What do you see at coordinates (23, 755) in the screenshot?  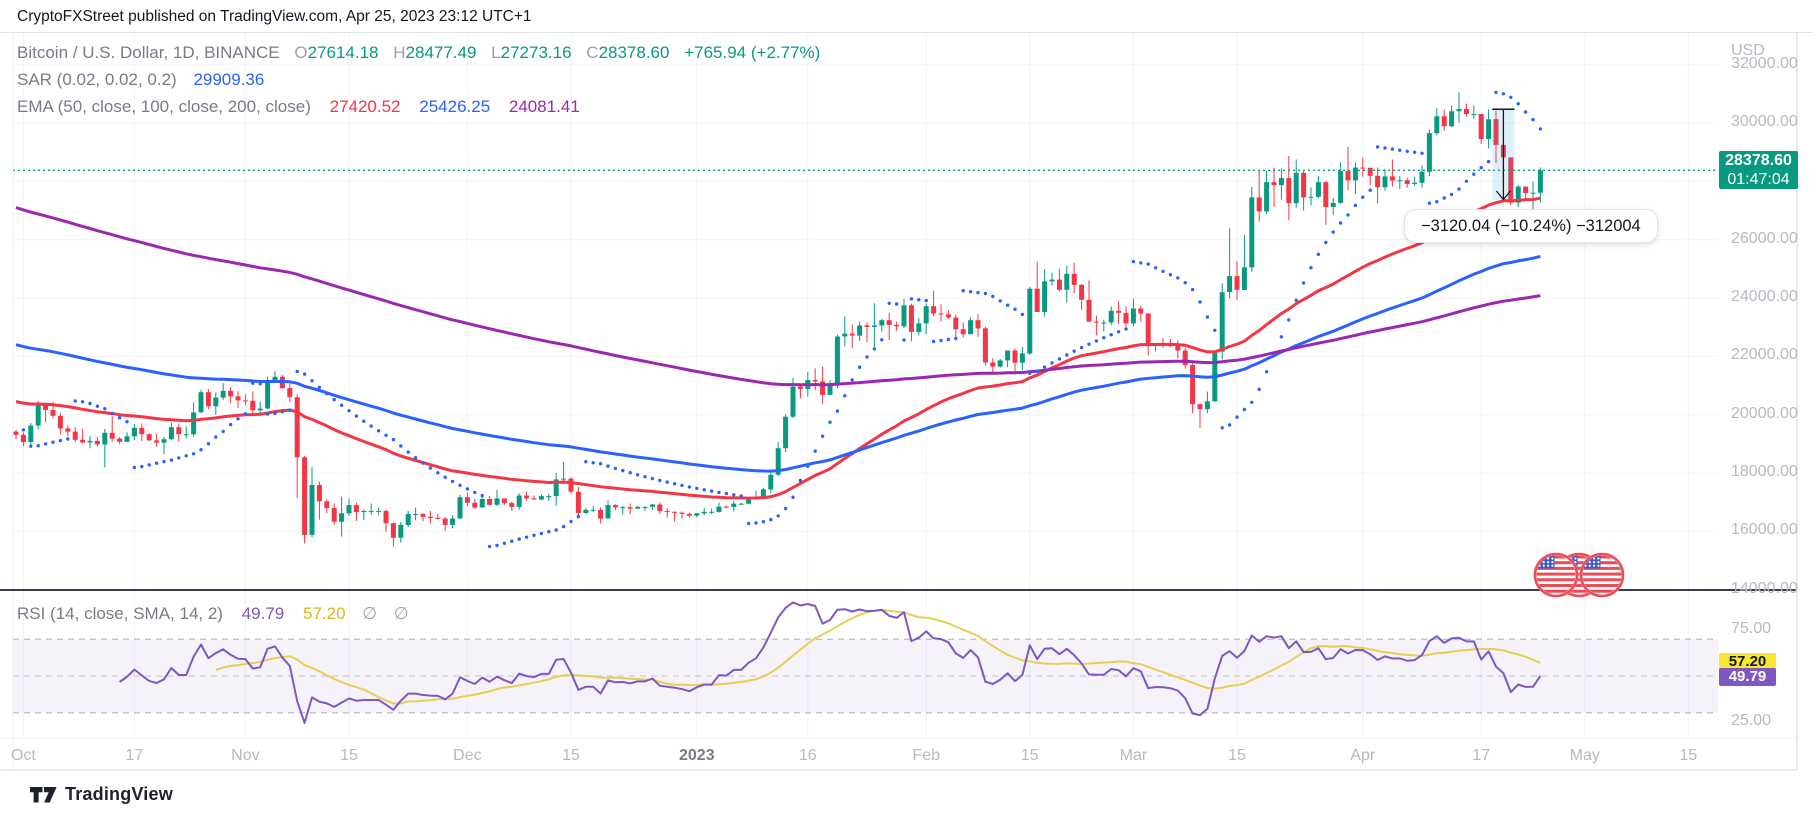 I see `time-axis-label: Oct` at bounding box center [23, 755].